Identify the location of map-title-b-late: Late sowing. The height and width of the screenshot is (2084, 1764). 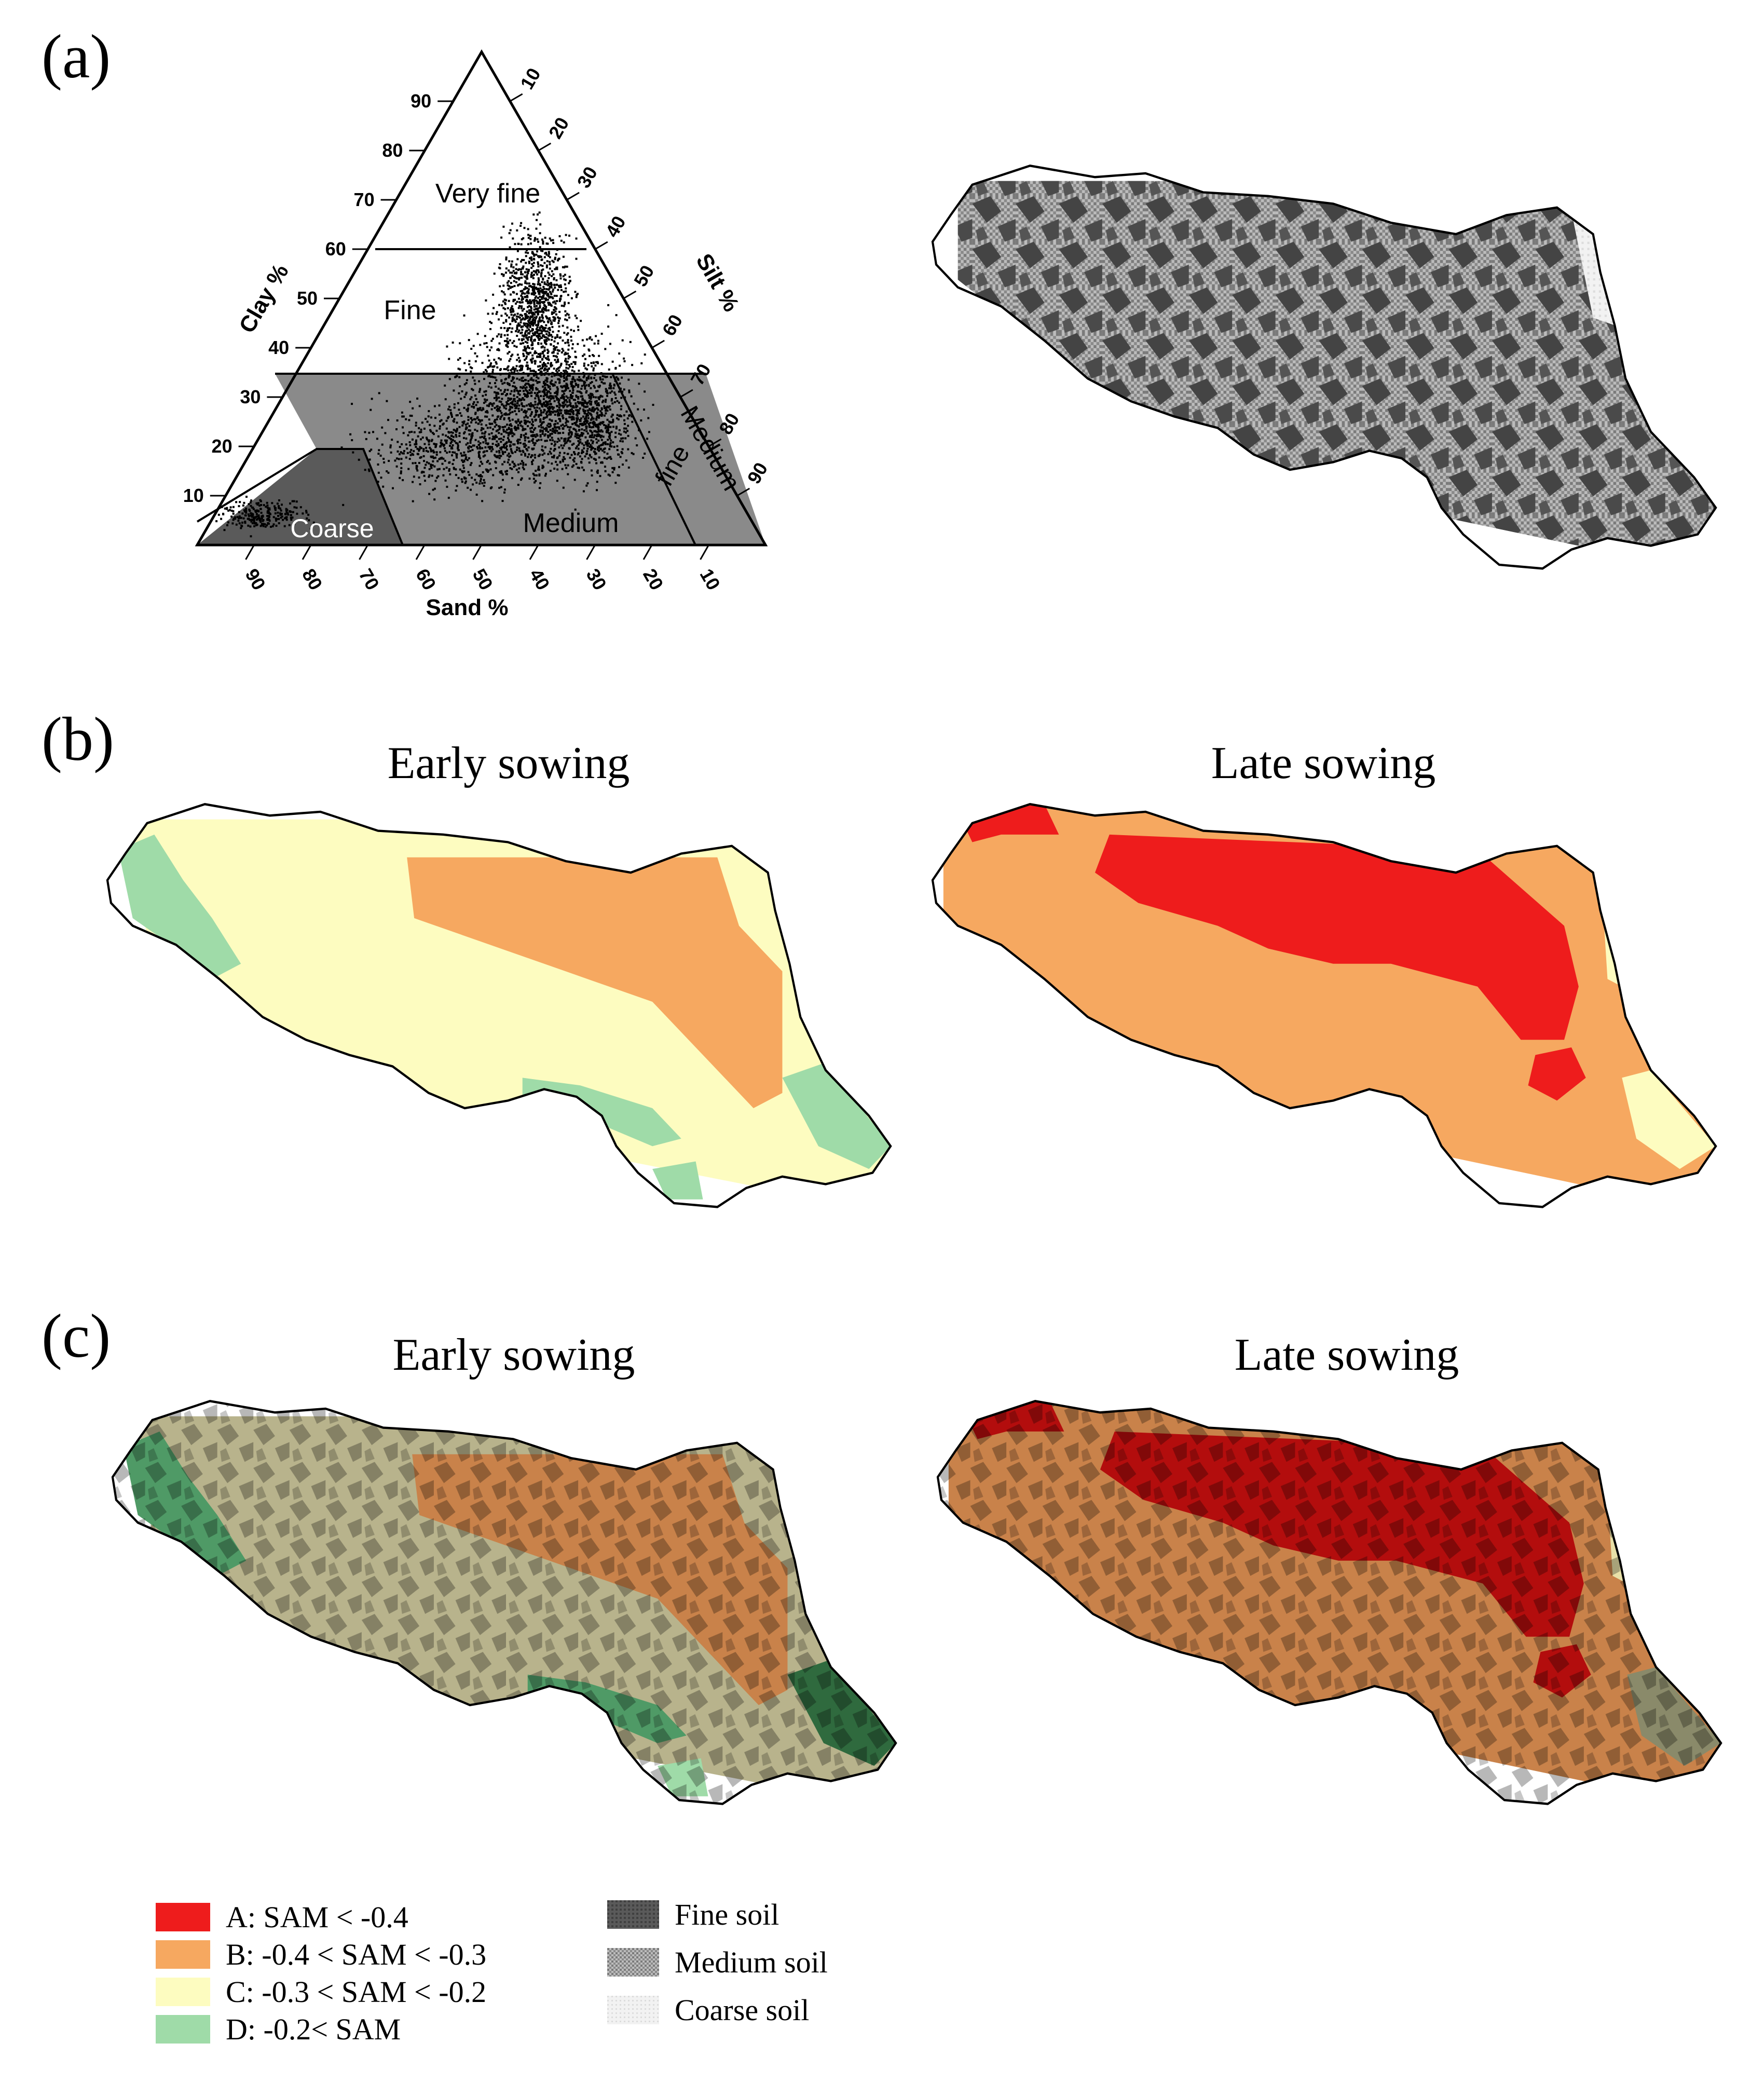
(1323, 763).